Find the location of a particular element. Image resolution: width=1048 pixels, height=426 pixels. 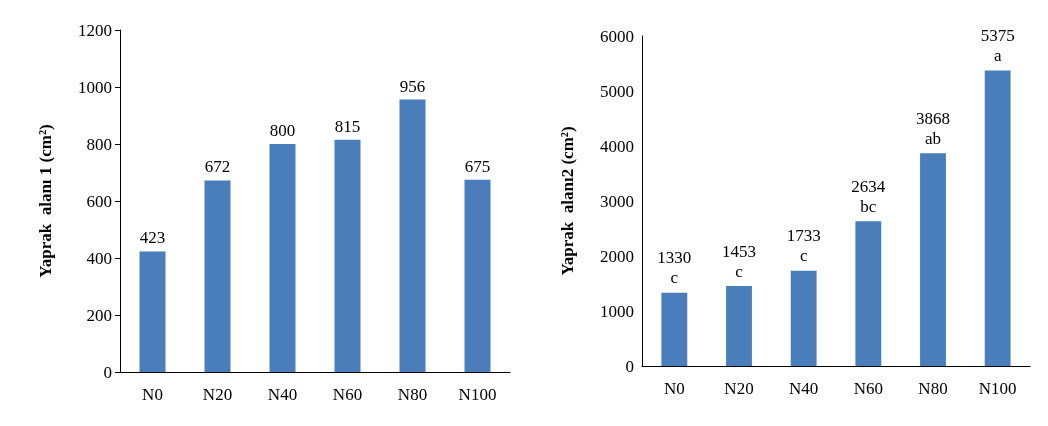

data-label: 1330 c is located at coordinates (674, 268).